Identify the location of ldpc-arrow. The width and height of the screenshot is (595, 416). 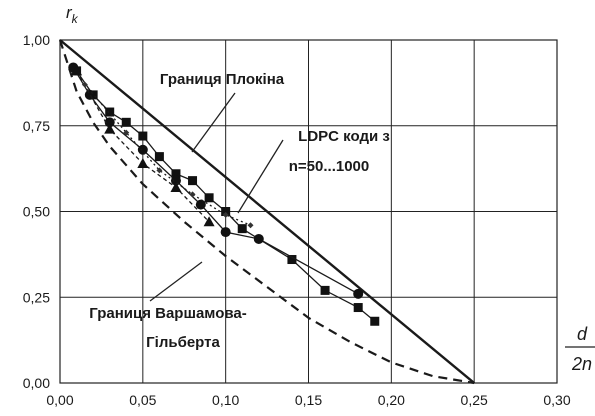
(260, 176).